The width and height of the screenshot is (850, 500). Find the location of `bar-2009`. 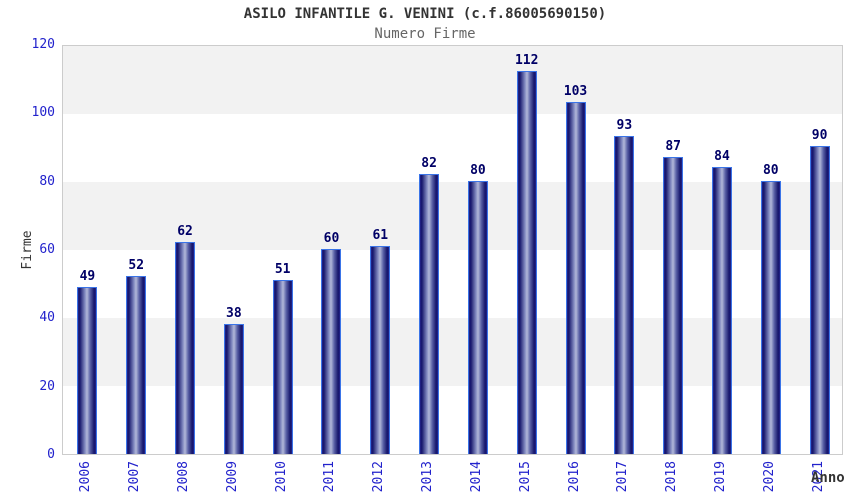

bar-2009 is located at coordinates (233, 389).